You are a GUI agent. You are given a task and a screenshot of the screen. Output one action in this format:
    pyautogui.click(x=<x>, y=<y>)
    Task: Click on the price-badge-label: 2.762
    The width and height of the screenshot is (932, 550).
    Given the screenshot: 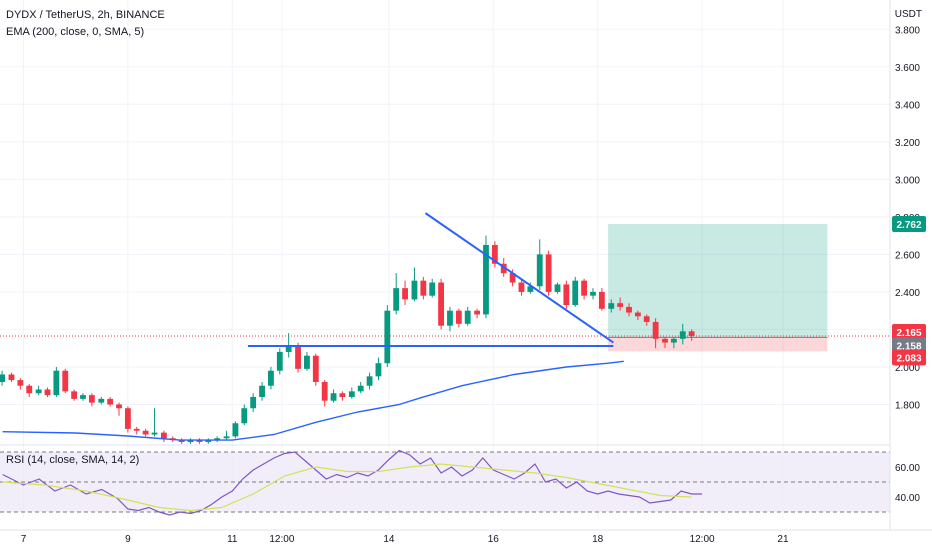 What is the action you would take?
    pyautogui.click(x=908, y=225)
    